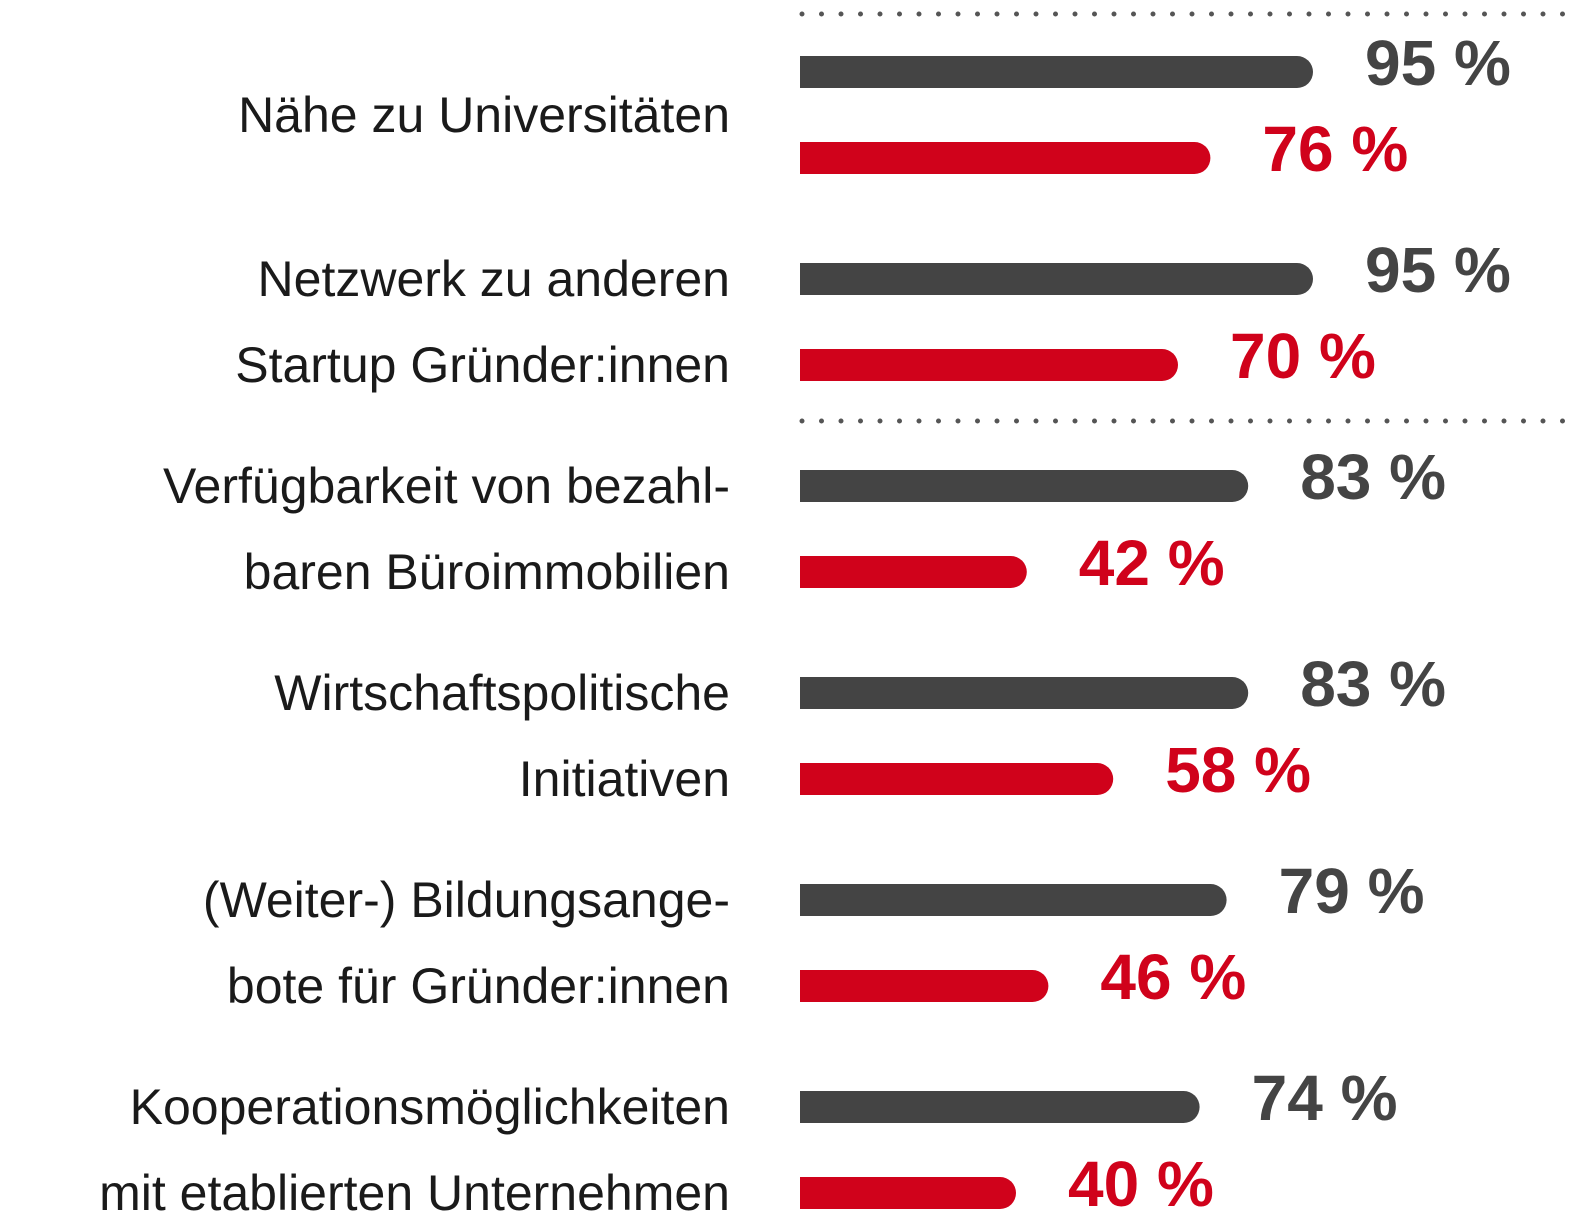 This screenshot has height=1227, width=1573. What do you see at coordinates (1325, 1098) in the screenshot?
I see `value-label: 74 %` at bounding box center [1325, 1098].